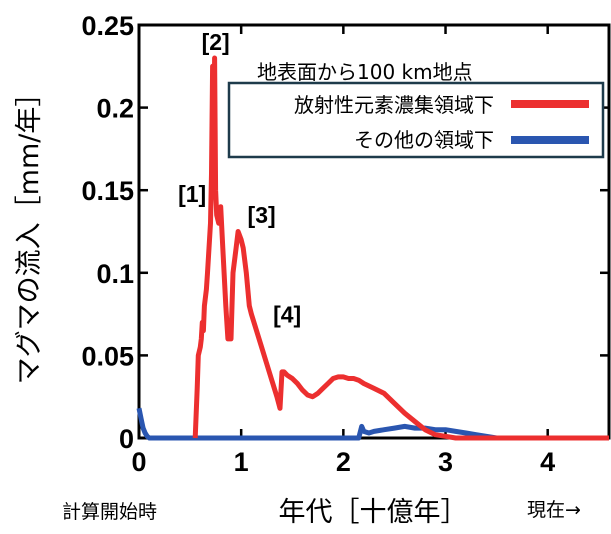 Image resolution: width=611 pixels, height=534 pixels. Describe the element at coordinates (239, 178) in the screenshot. I see `peak-annotations: [1] [2] [3] [4]` at that location.